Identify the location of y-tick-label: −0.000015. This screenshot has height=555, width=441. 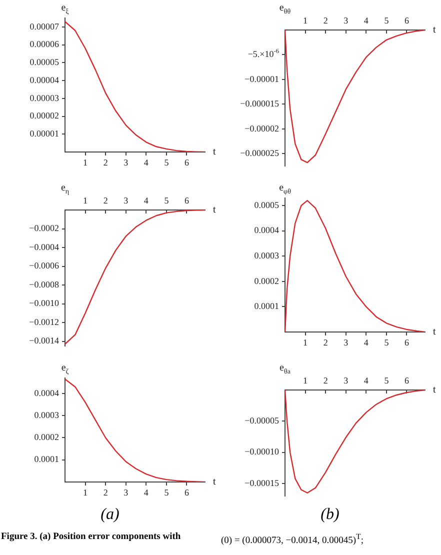
(260, 103).